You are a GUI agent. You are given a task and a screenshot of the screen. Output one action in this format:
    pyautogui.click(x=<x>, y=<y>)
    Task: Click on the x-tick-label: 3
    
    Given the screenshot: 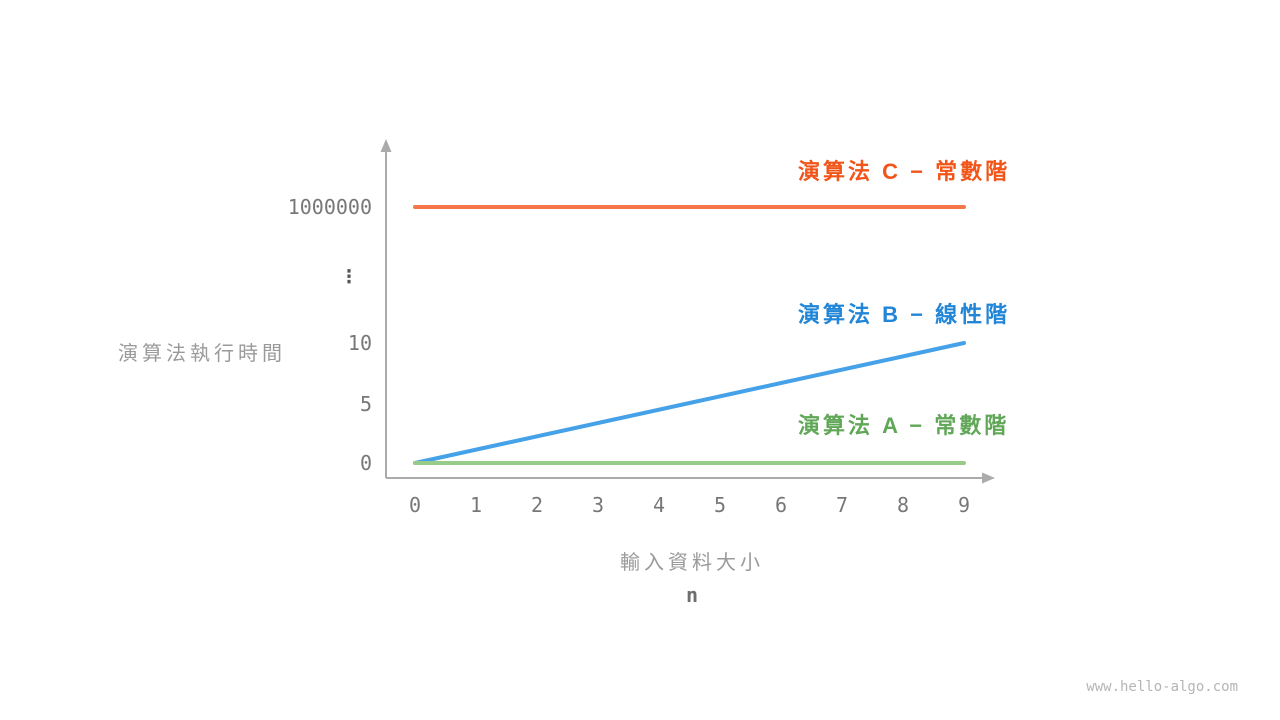 What is the action you would take?
    pyautogui.click(x=598, y=505)
    